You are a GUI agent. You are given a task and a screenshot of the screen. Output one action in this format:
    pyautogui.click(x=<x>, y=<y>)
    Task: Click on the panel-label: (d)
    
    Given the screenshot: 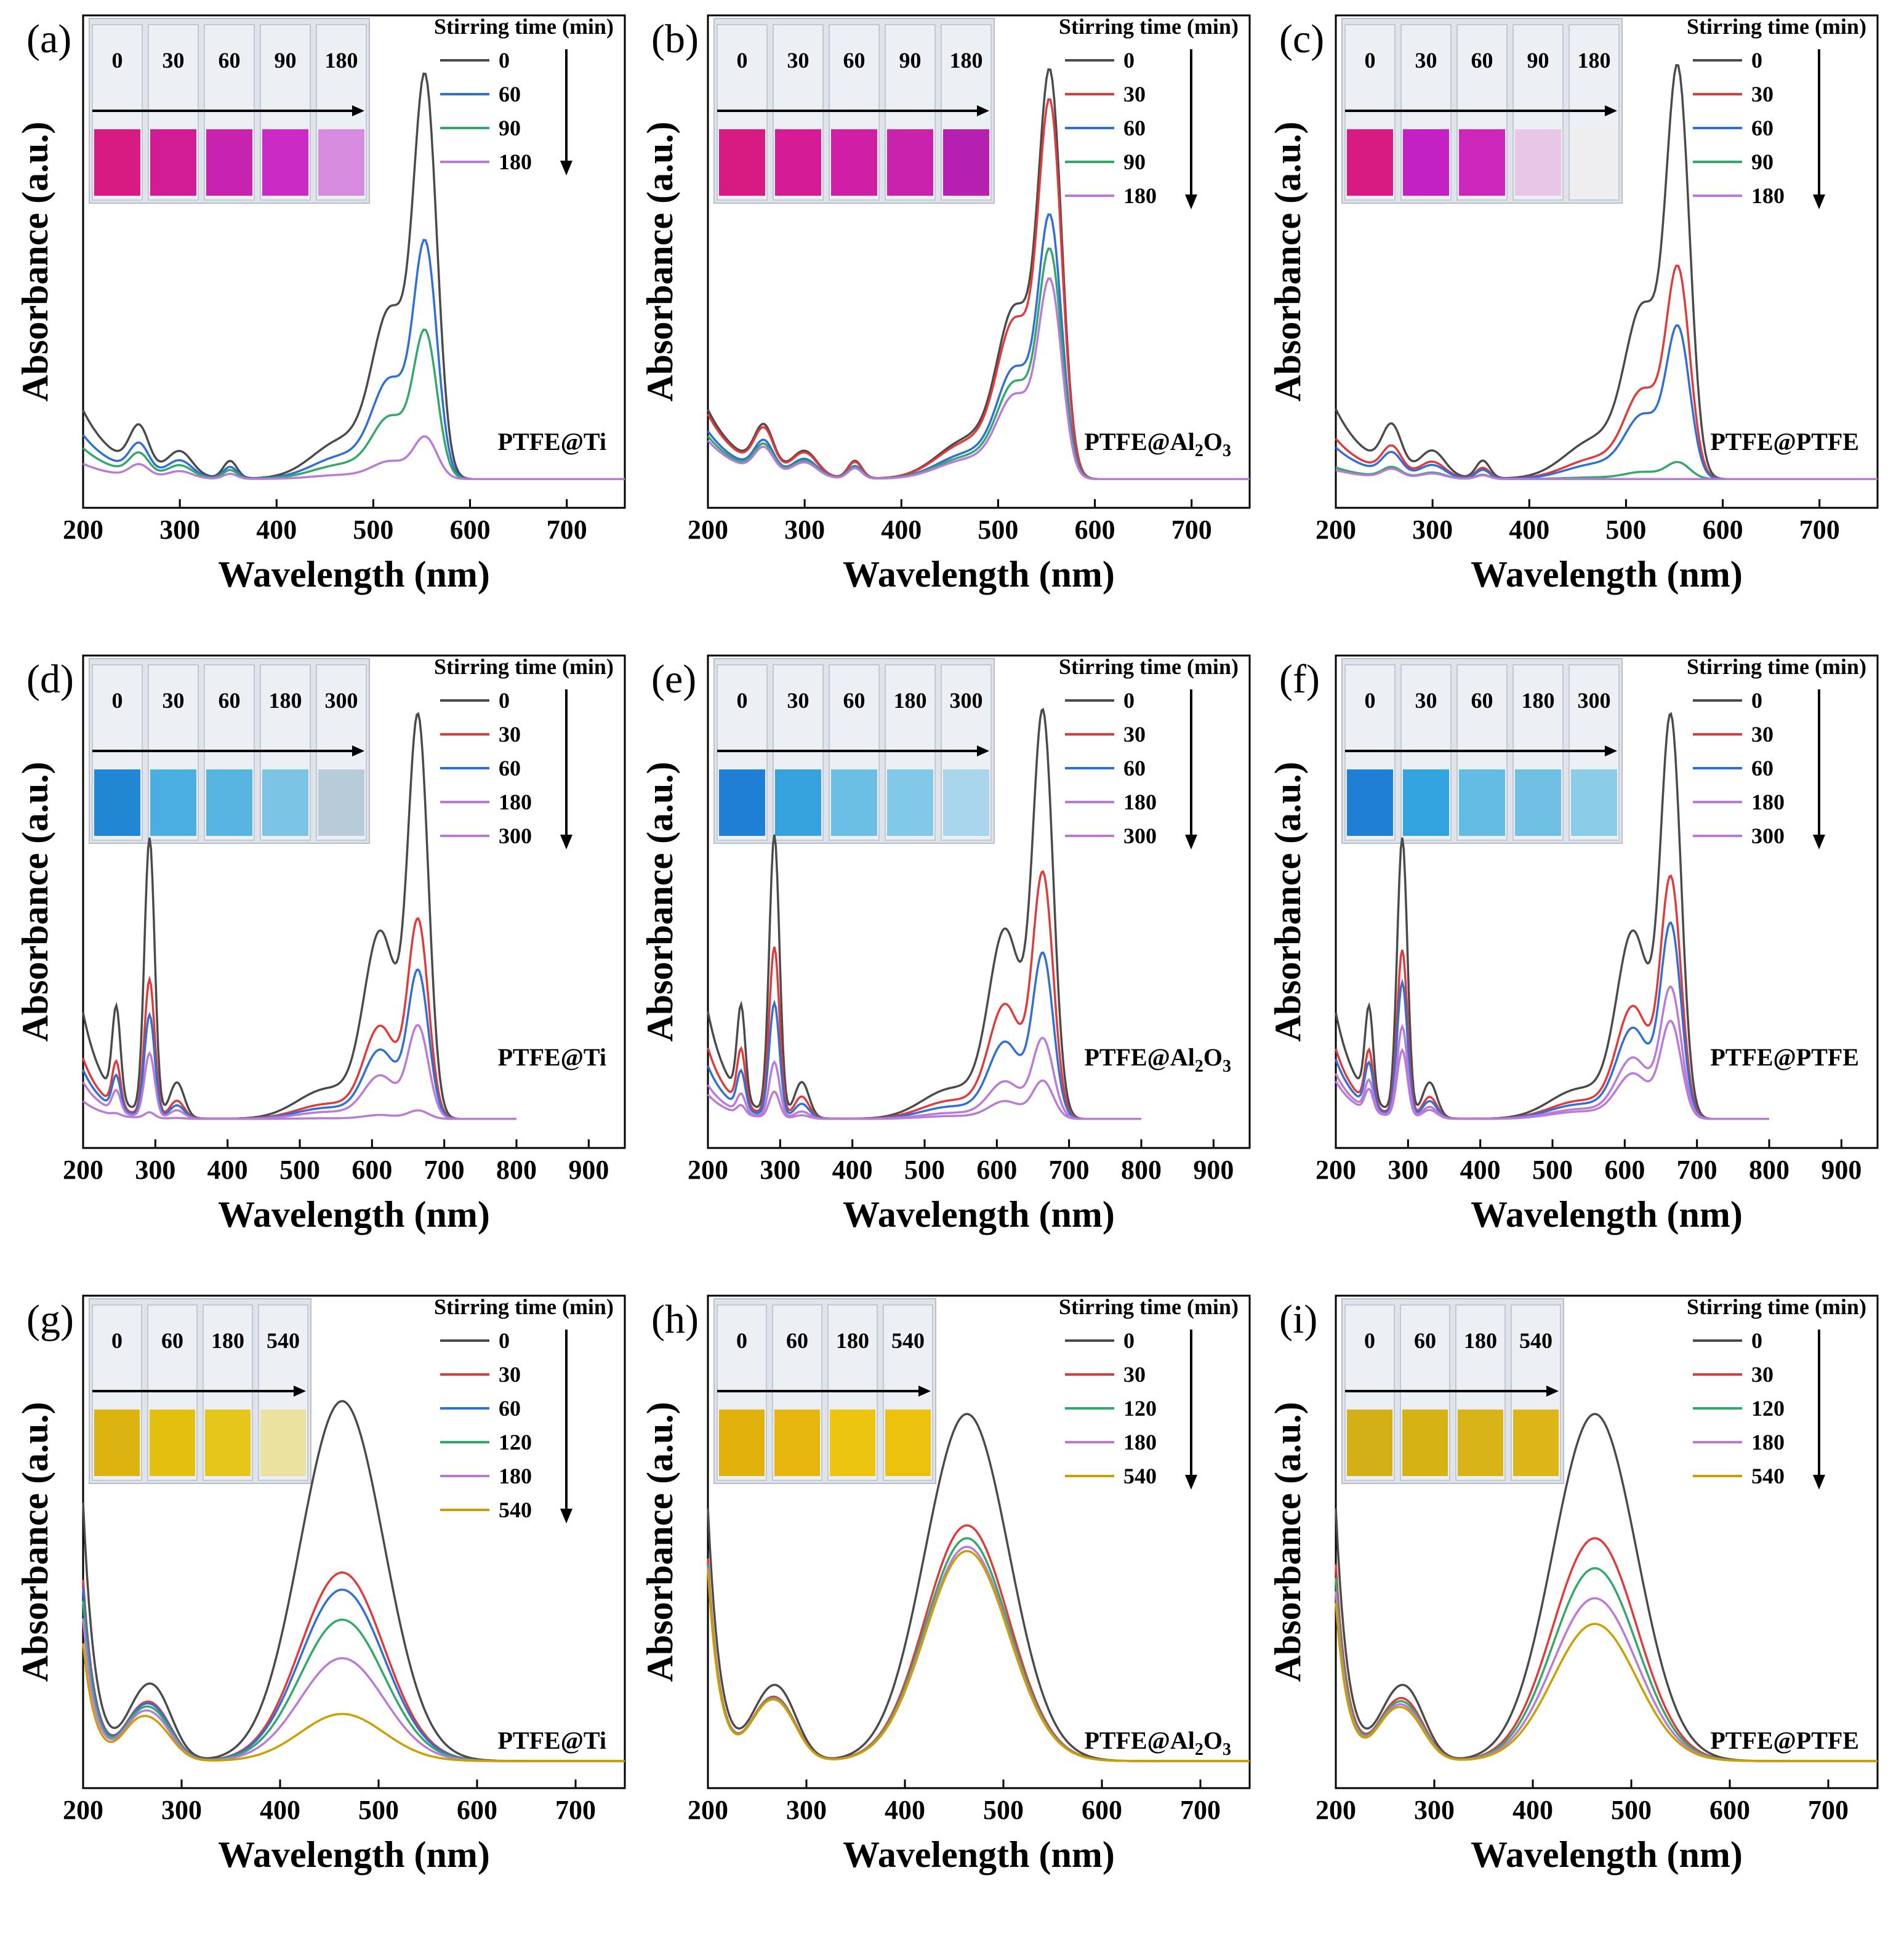 What is the action you would take?
    pyautogui.click(x=50, y=679)
    